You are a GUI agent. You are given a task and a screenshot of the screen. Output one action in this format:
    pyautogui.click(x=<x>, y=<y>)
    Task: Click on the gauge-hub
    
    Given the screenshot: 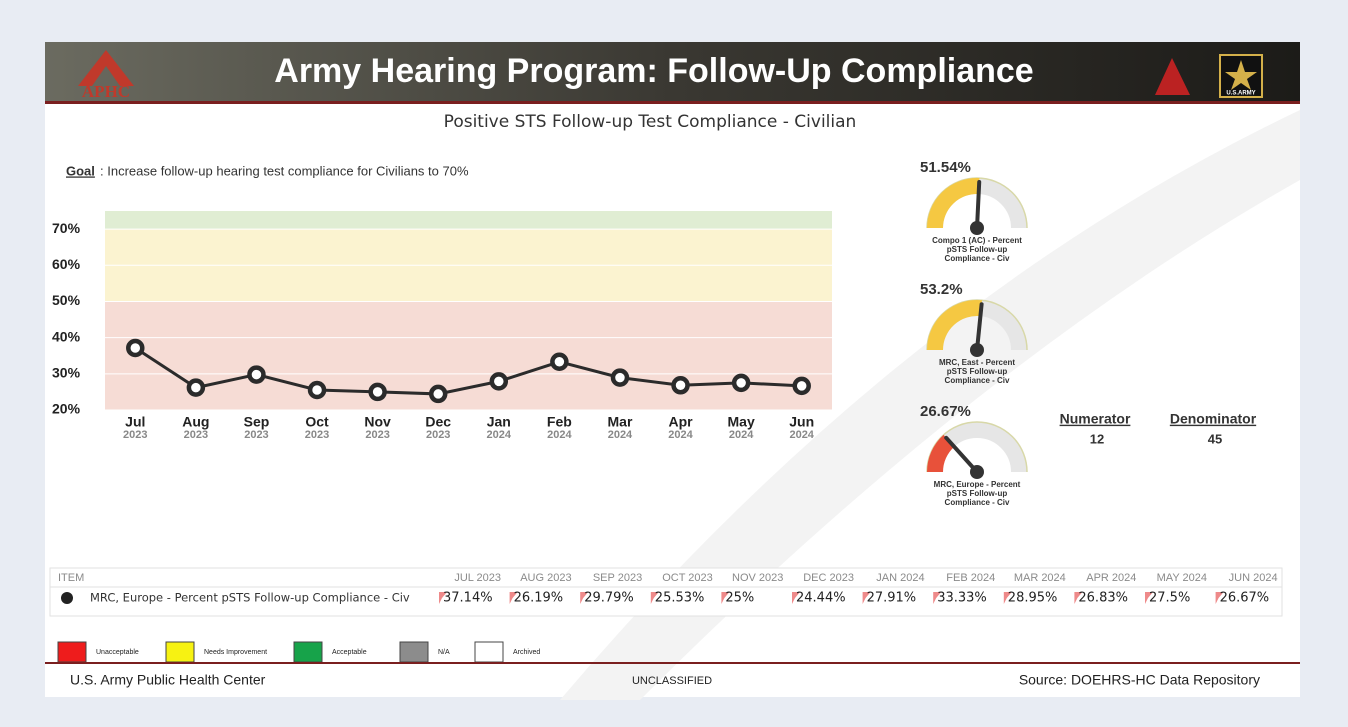 What is the action you would take?
    pyautogui.click(x=977, y=350)
    